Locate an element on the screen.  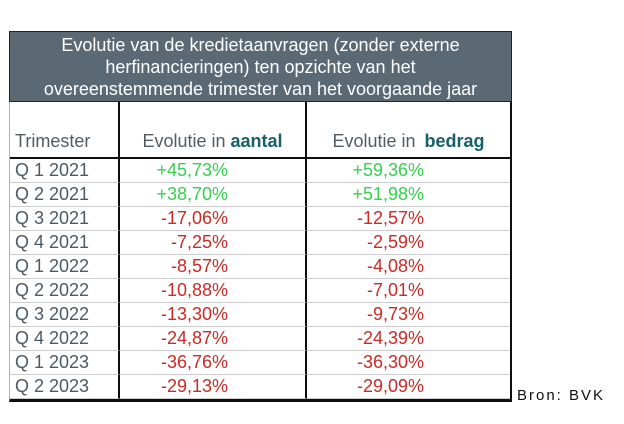
bedrag-value-cell: -2,59% is located at coordinates (408, 243).